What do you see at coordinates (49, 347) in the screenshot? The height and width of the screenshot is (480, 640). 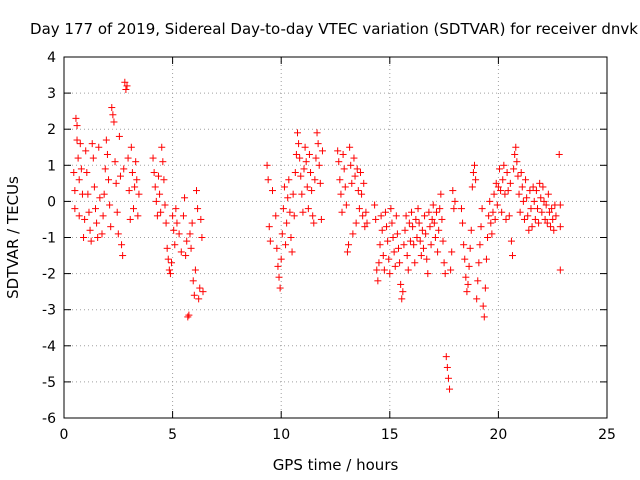 I see `y-tick-label: -4` at bounding box center [49, 347].